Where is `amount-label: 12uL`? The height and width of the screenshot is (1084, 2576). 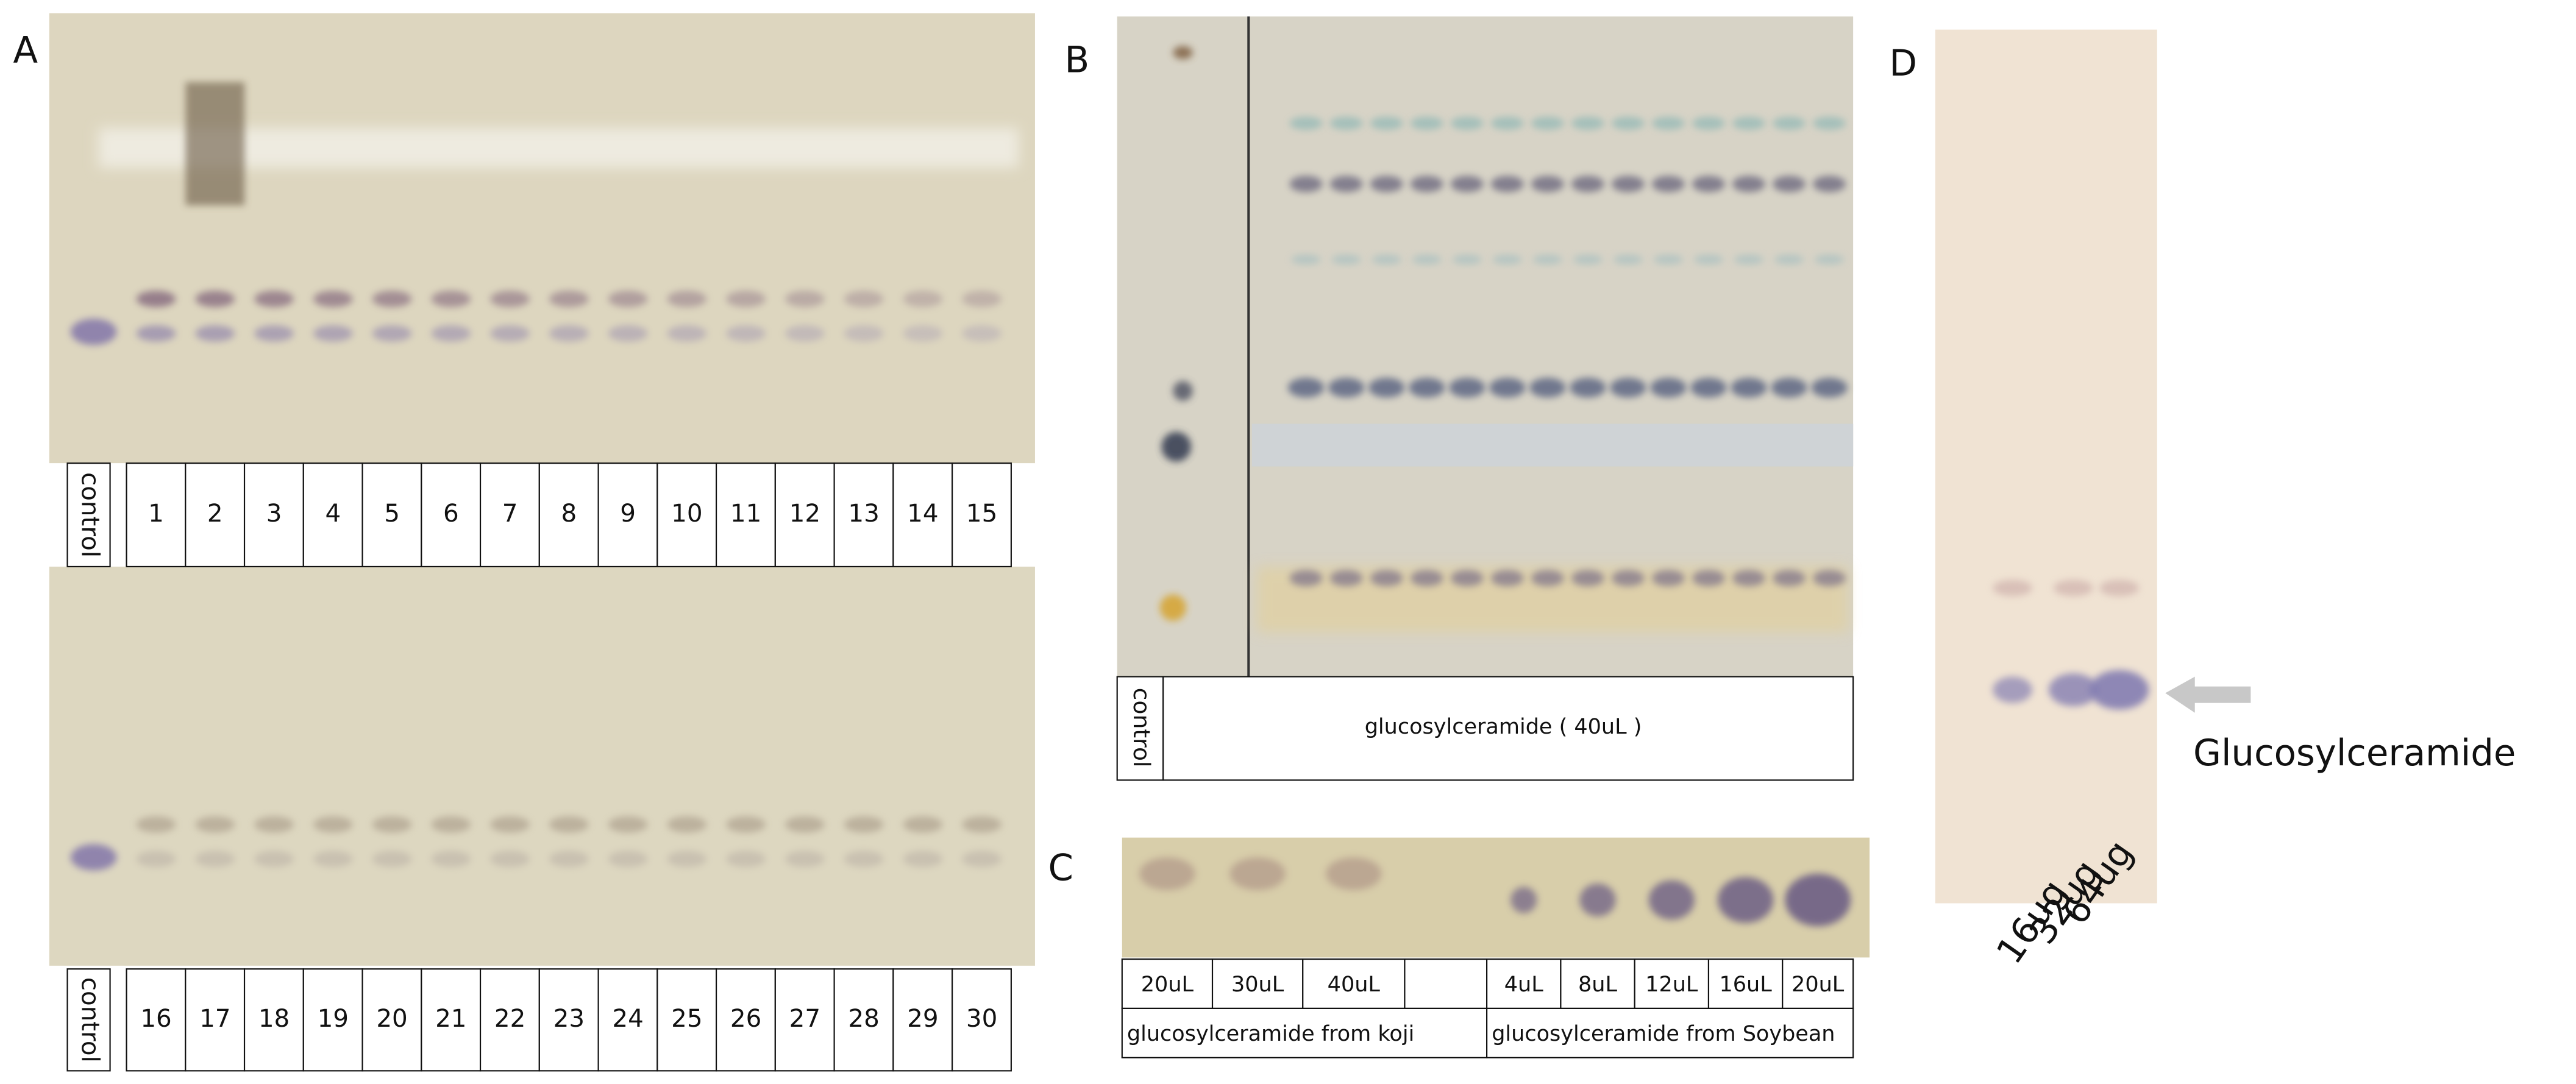 amount-label: 12uL is located at coordinates (1671, 984).